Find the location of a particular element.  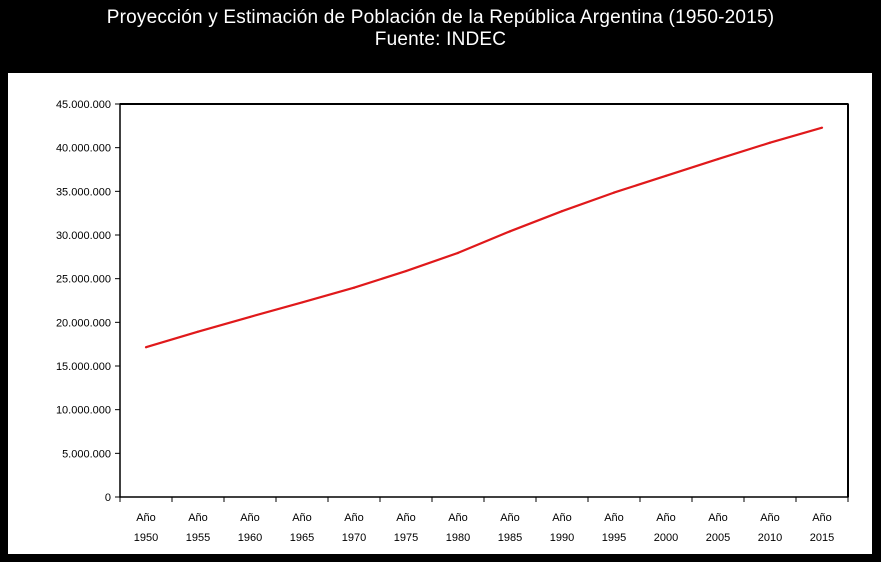

y-tick-label: 40.000.000 is located at coordinates (83, 149).